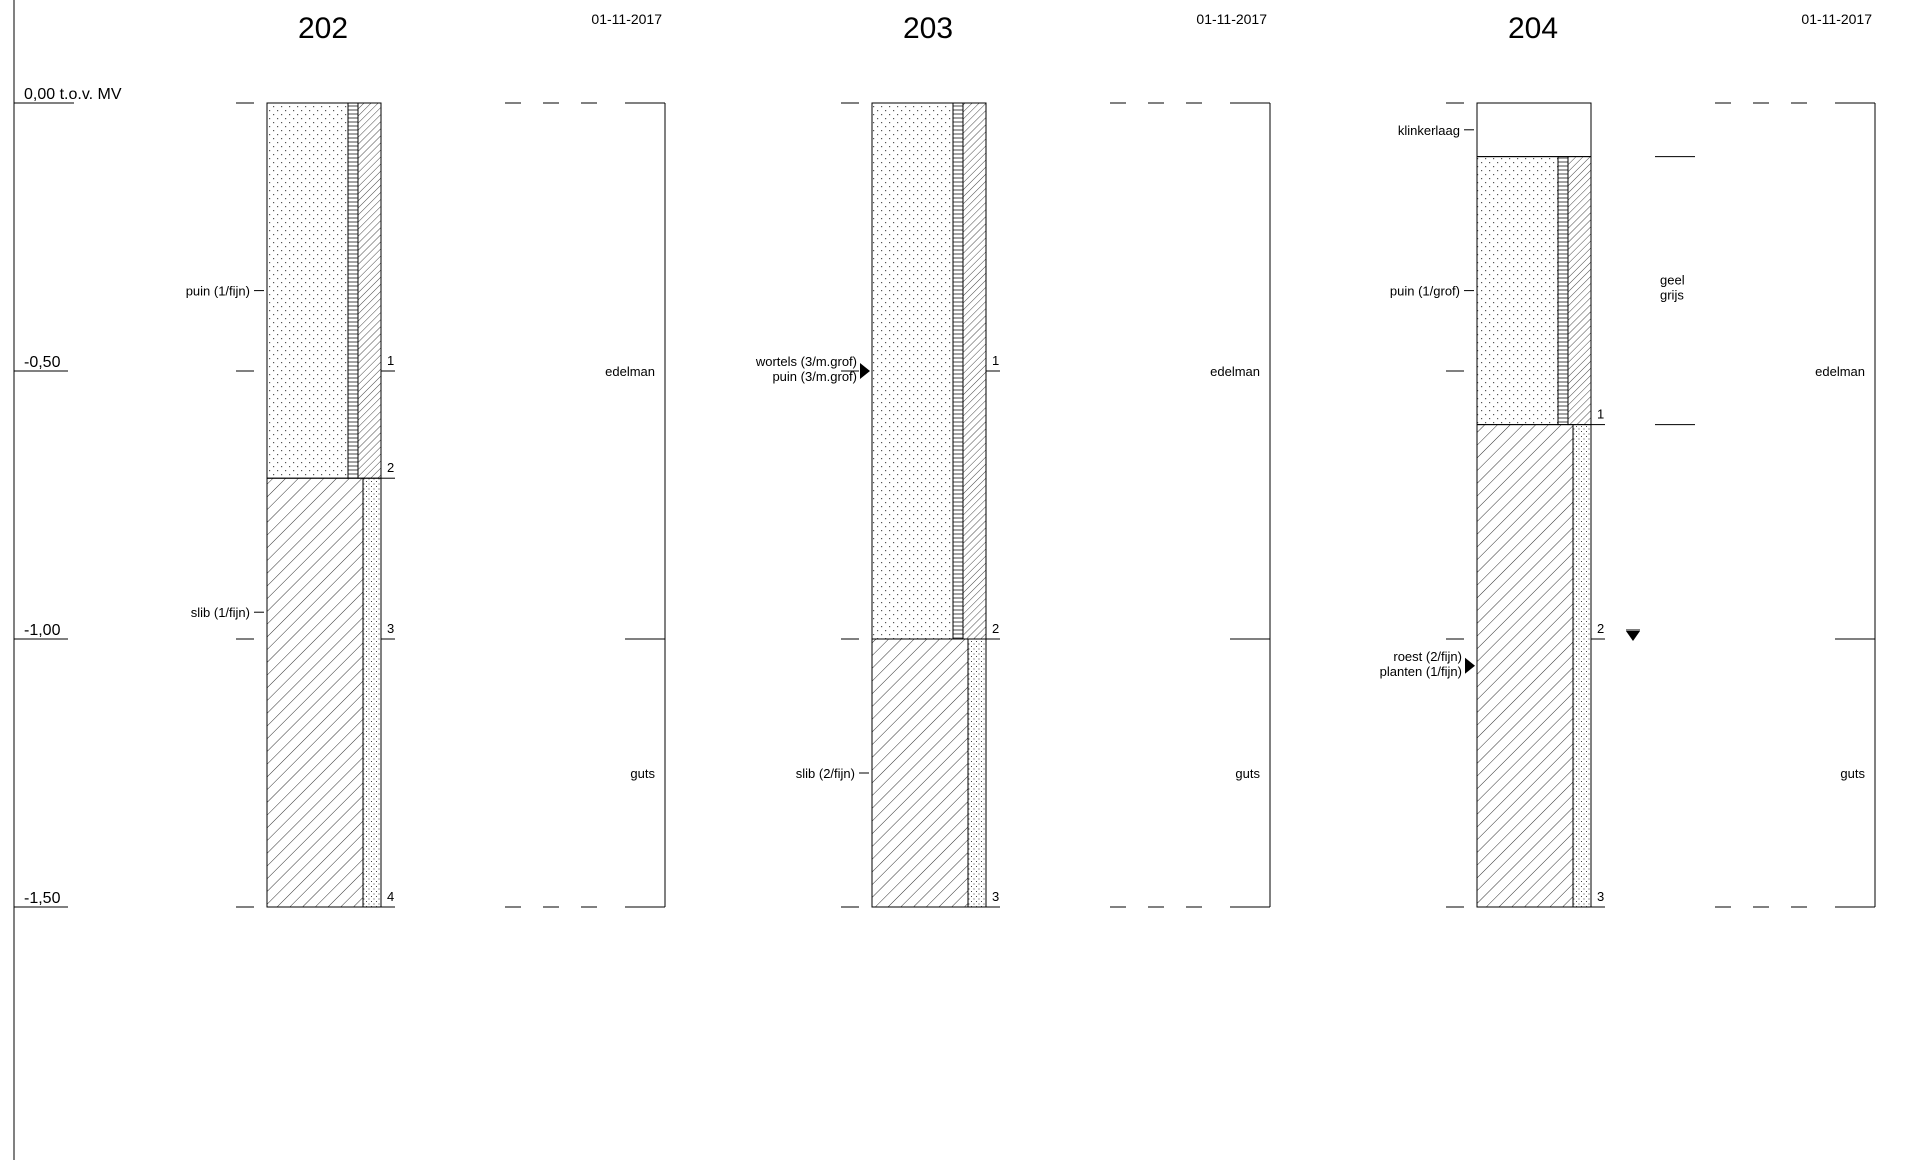 Image resolution: width=1915 pixels, height=1160 pixels. I want to click on color-note: grijs, so click(1672, 295).